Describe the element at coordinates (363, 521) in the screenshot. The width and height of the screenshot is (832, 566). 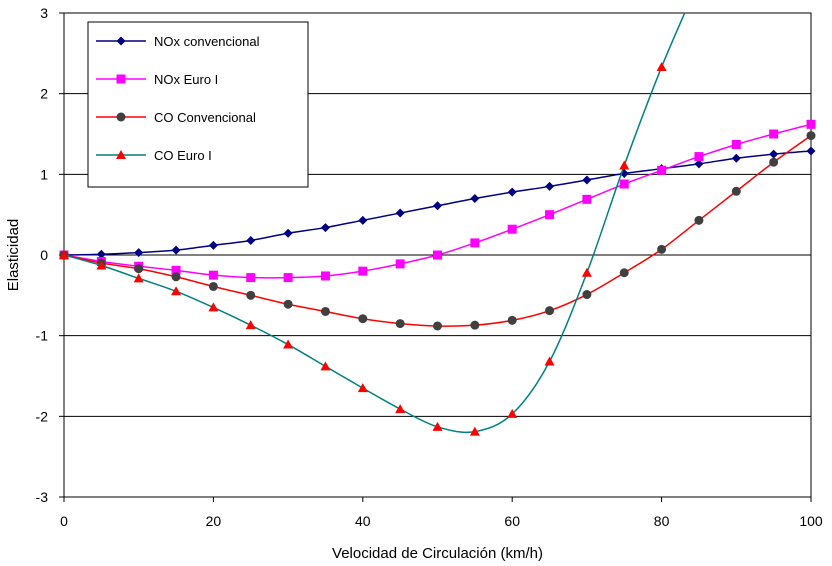
I see `x-tick-label: 40` at that location.